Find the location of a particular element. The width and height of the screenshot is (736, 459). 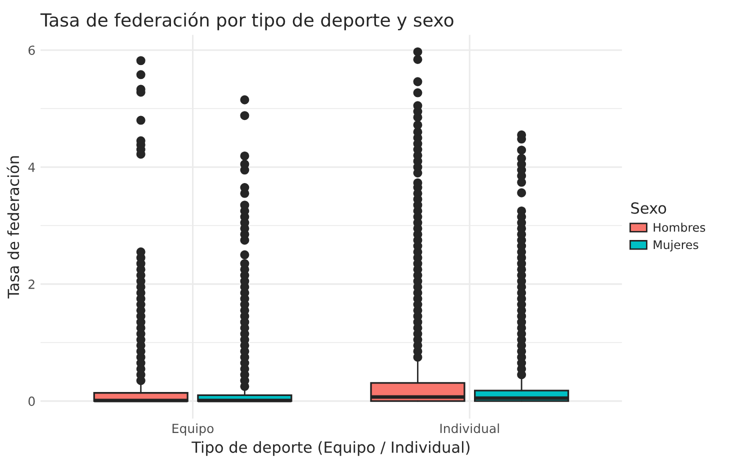

y-tick-label: 2 is located at coordinates (31, 284).